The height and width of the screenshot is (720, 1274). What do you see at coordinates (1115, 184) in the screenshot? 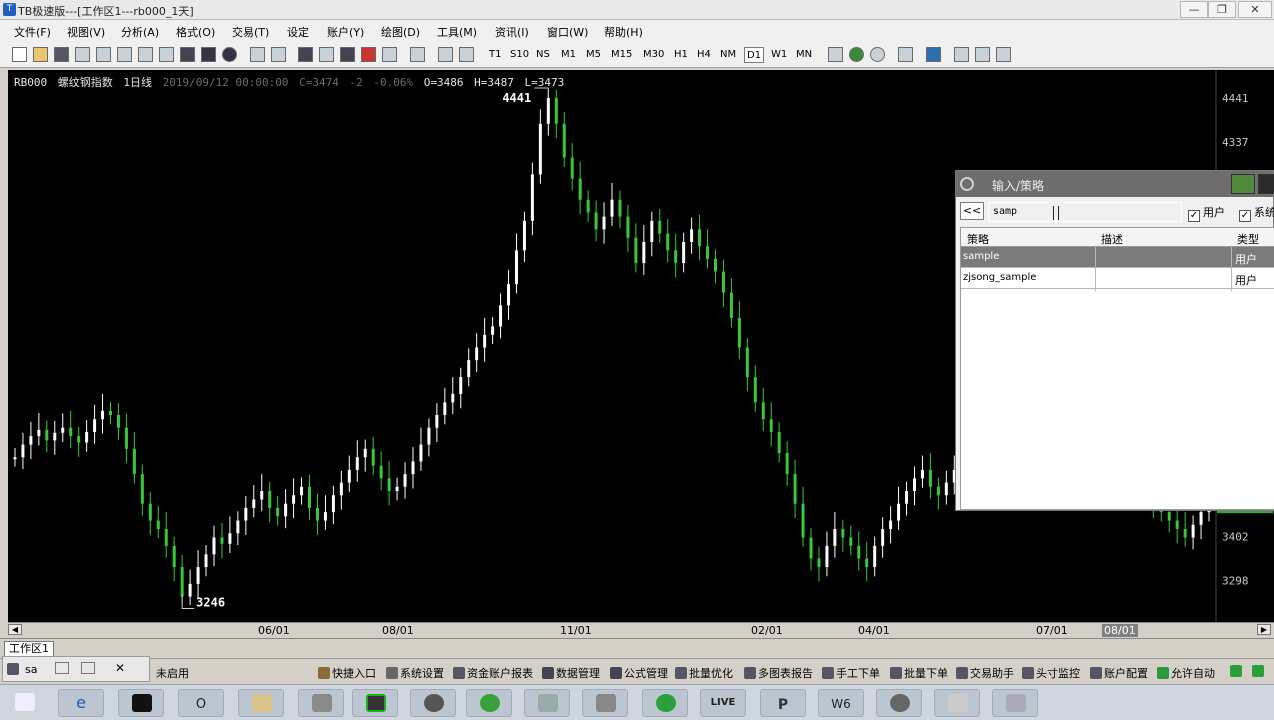
I see `dialog-title-bar: 输入/策略` at bounding box center [1115, 184].